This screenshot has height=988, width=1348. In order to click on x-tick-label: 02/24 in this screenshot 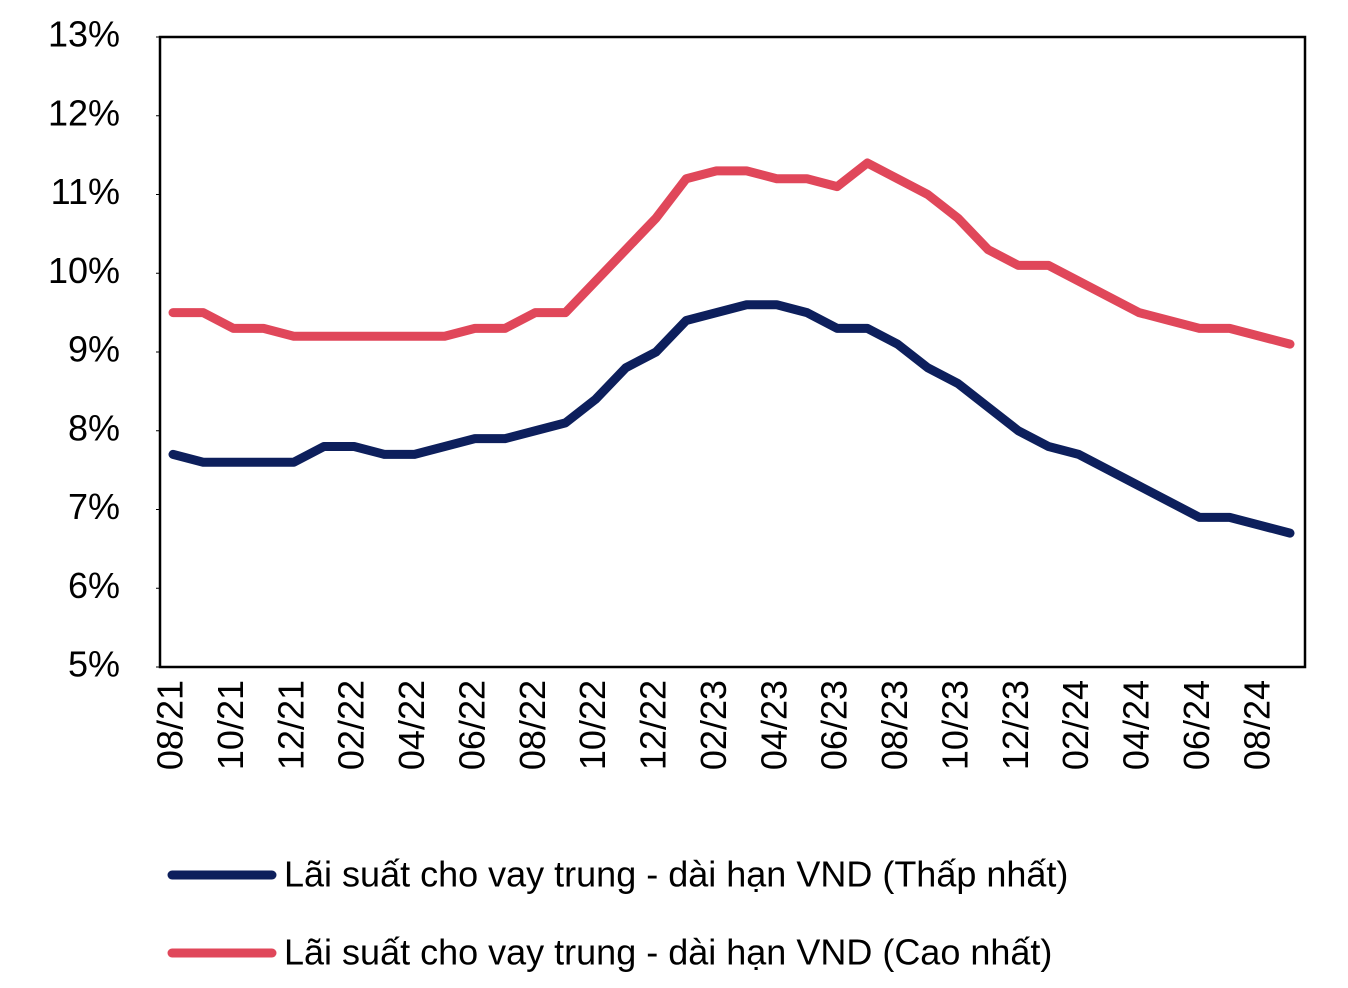, I will do `click(1075, 725)`.